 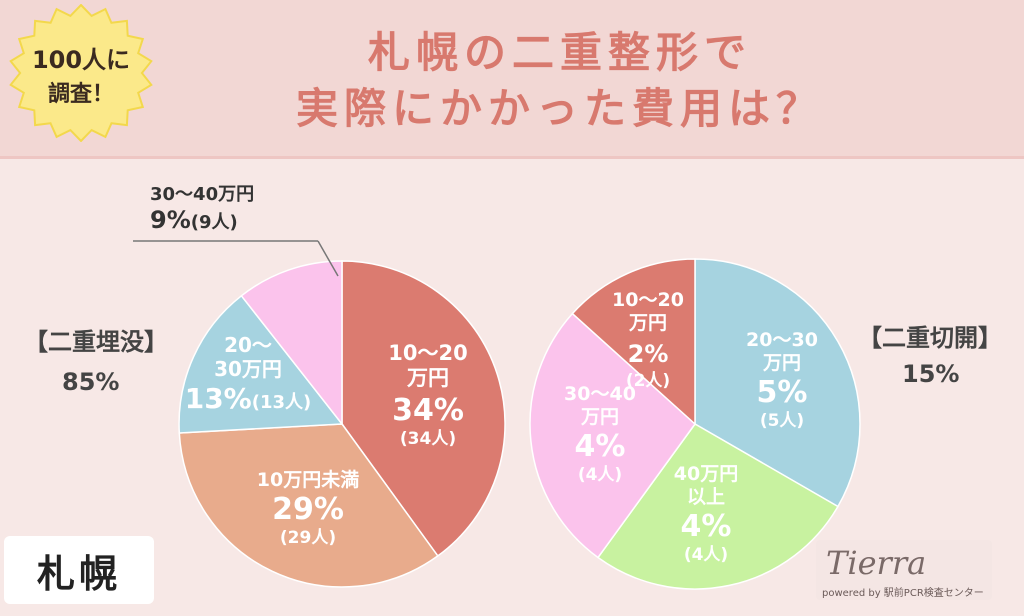 I want to click on slice-count: (5人), so click(x=782, y=421).